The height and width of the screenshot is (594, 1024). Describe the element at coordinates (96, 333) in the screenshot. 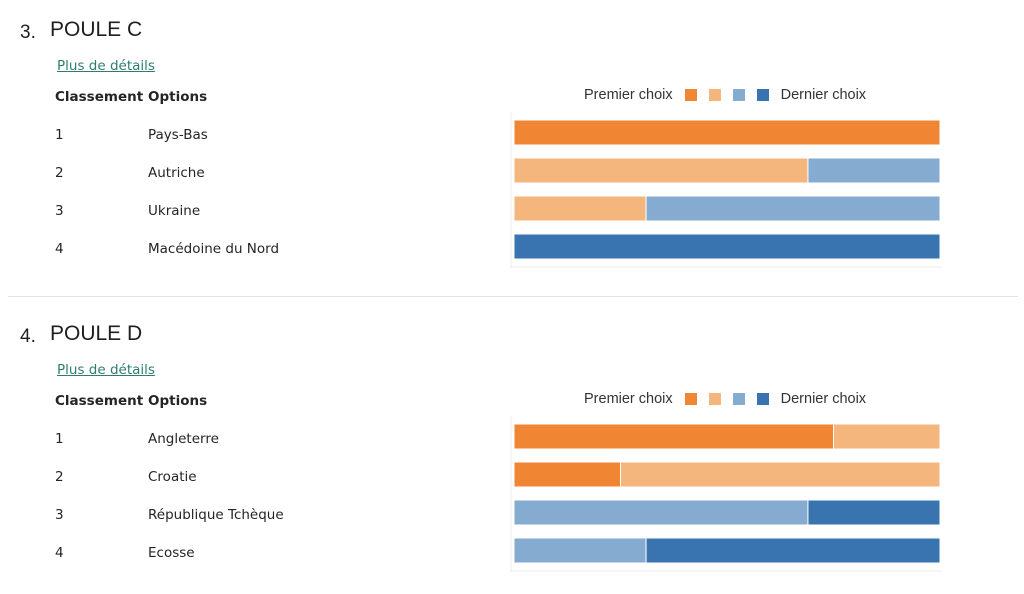

I see `question-title: POULE D` at that location.